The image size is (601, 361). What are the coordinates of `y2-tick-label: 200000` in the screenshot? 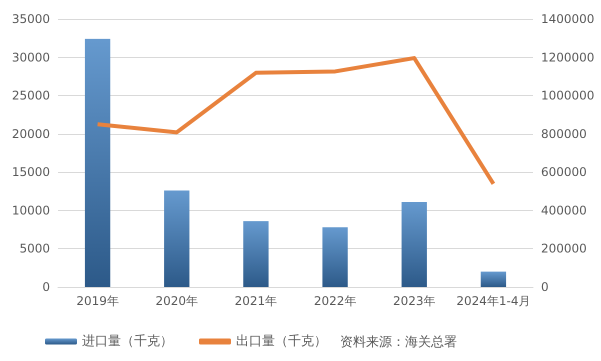 It's located at (564, 249).